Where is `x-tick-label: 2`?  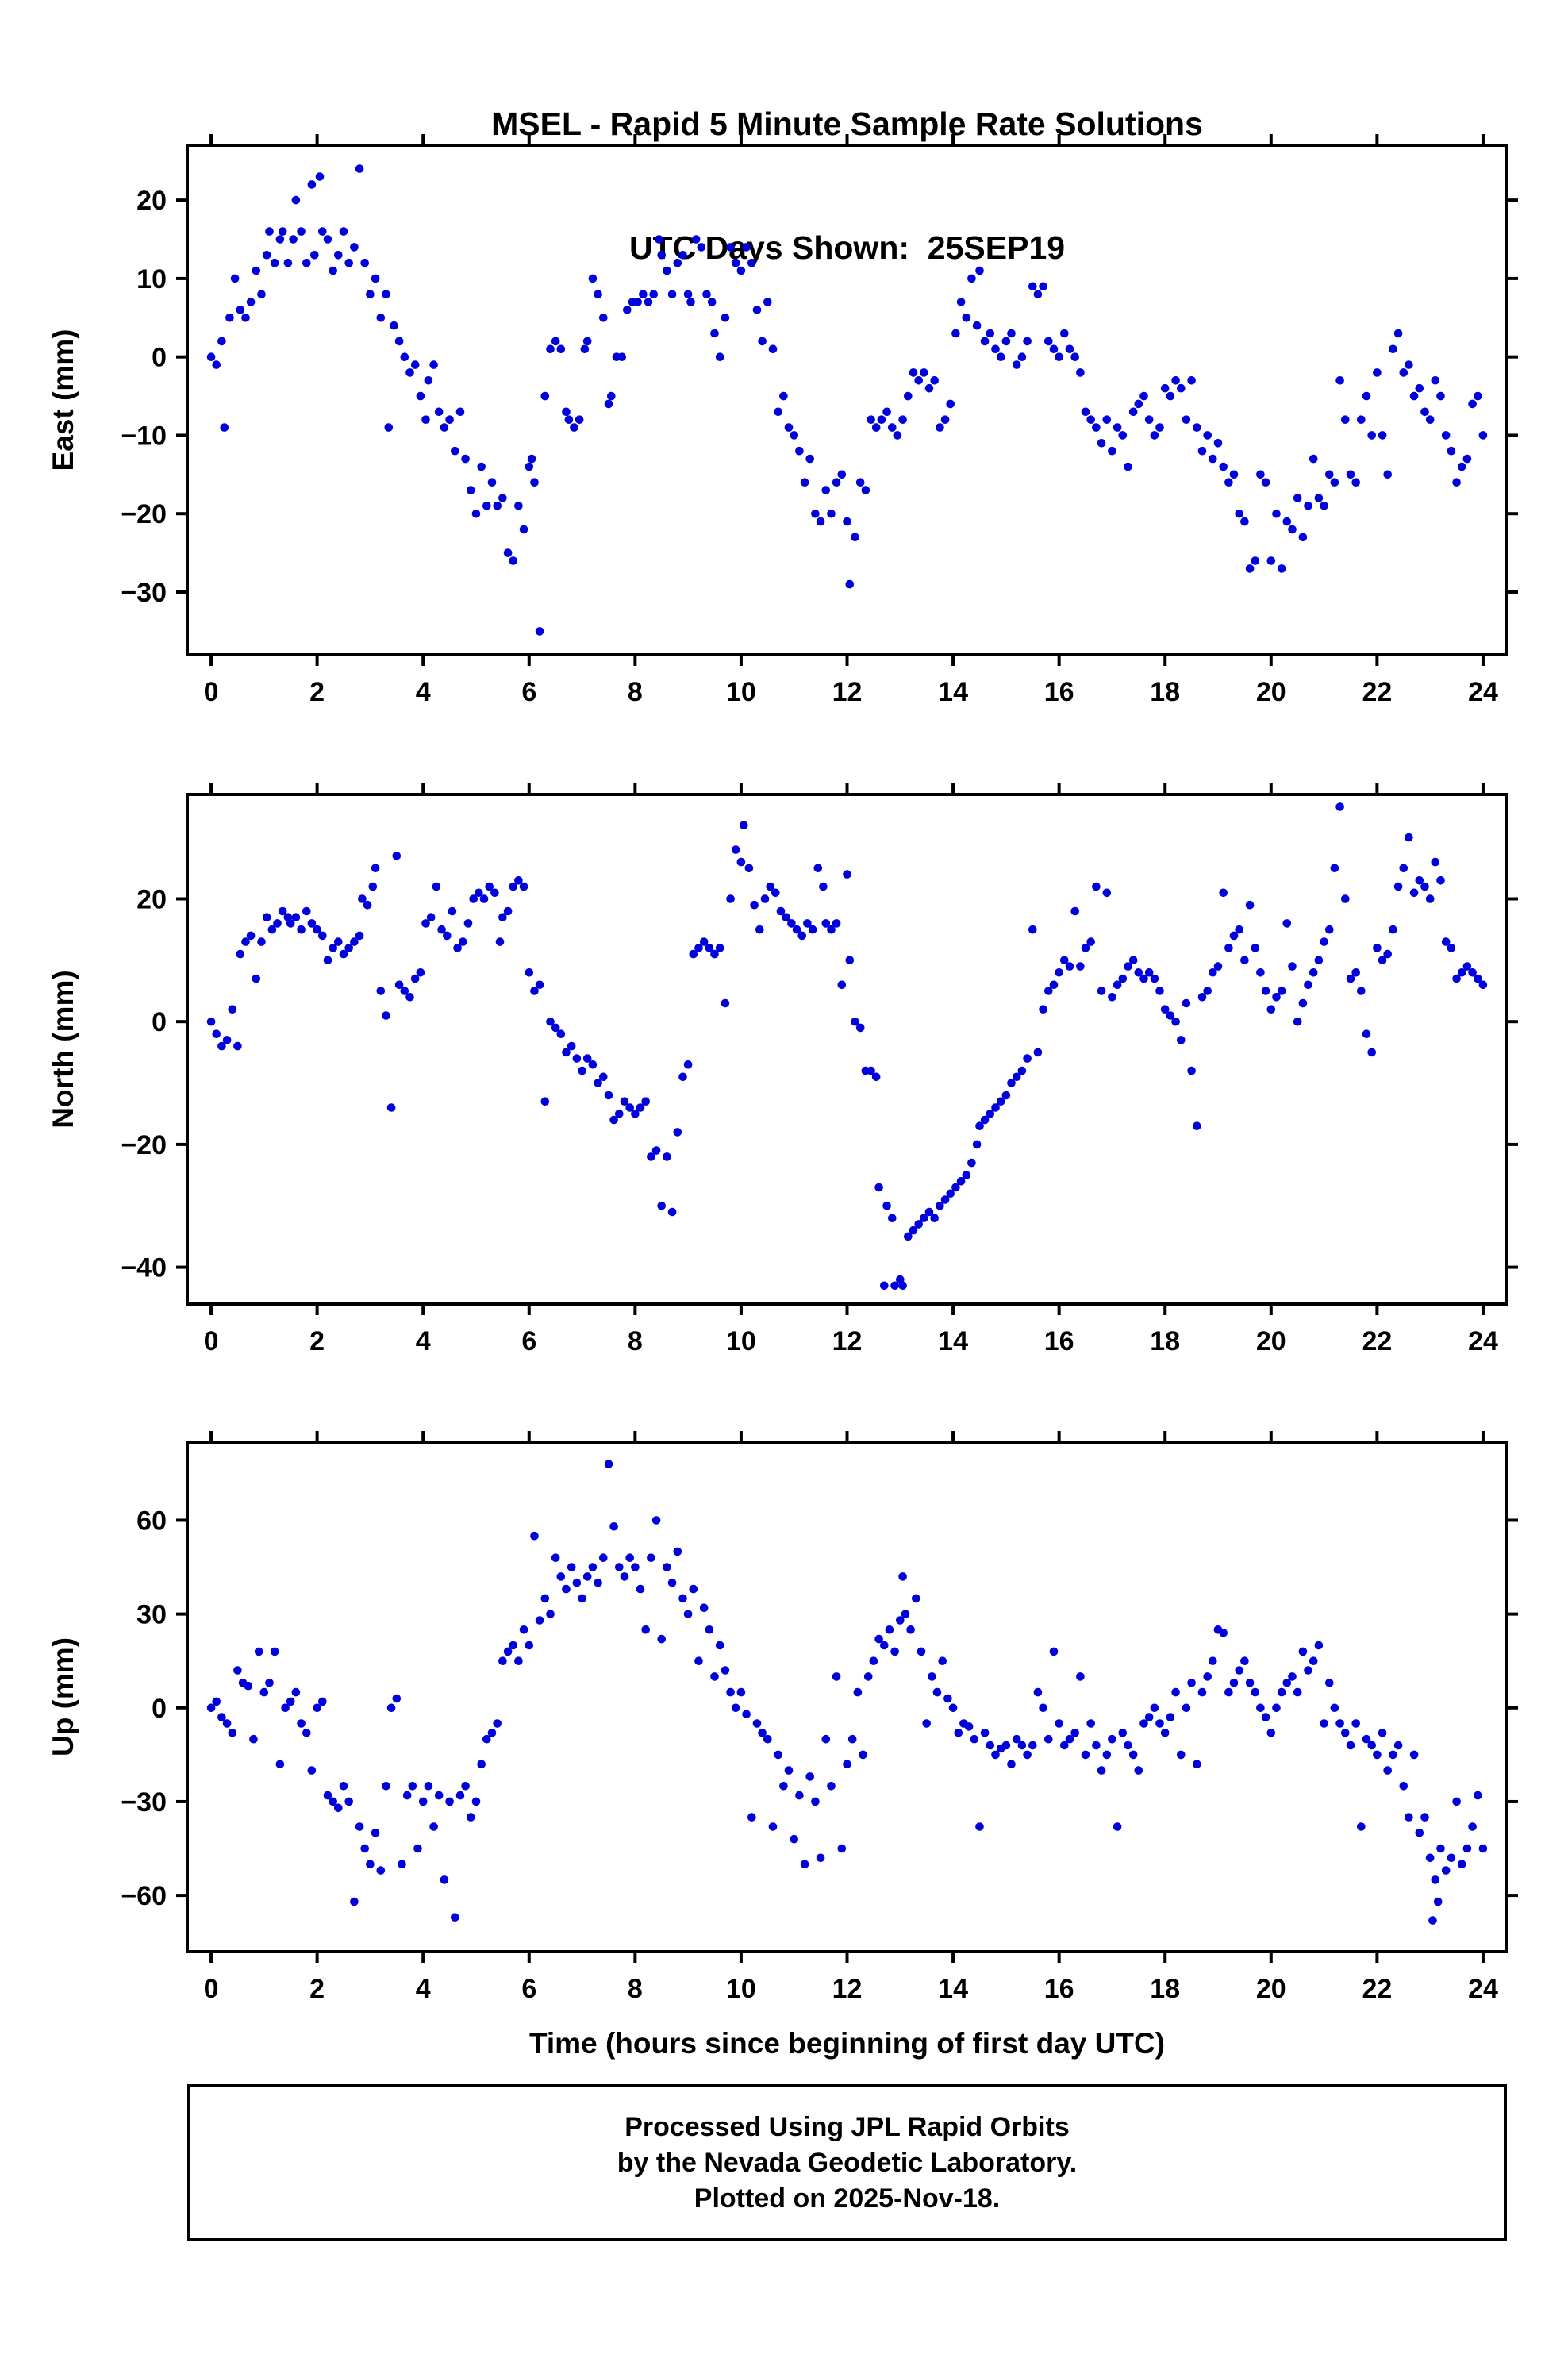
x-tick-label: 2 is located at coordinates (317, 1341).